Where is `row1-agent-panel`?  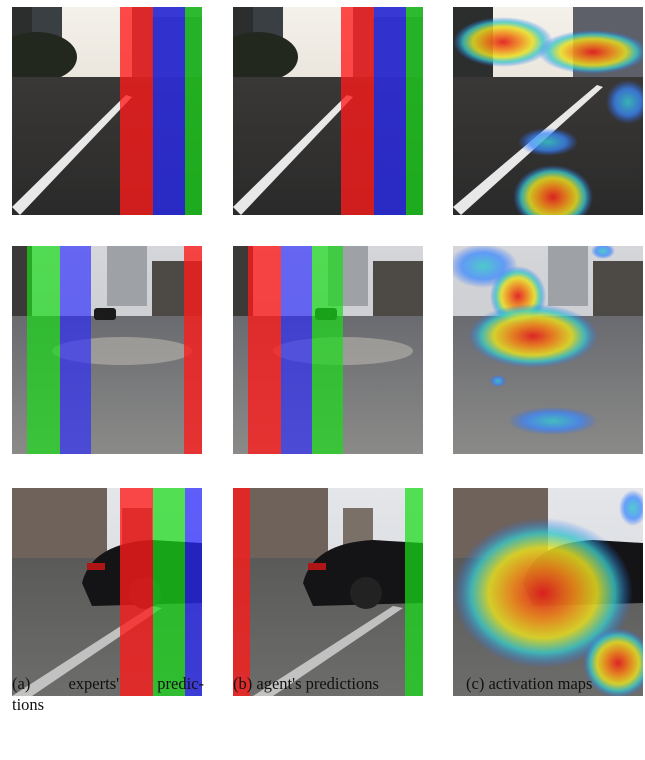
row1-agent-panel is located at coordinates (328, 111).